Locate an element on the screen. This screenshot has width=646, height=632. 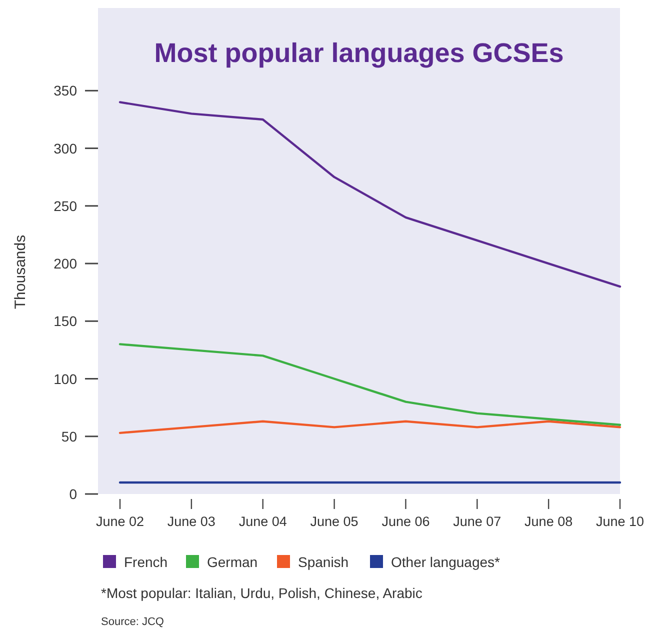
y-tick-label: 50 is located at coordinates (69, 436).